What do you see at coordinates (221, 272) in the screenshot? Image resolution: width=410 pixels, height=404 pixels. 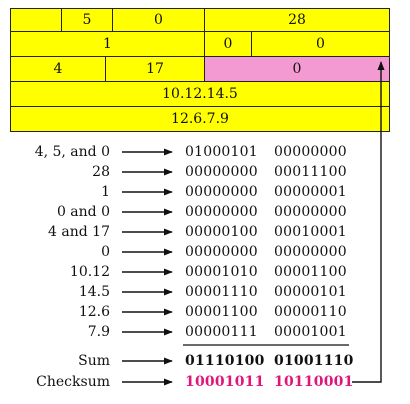 I see `binary-high-byte: 00001010` at bounding box center [221, 272].